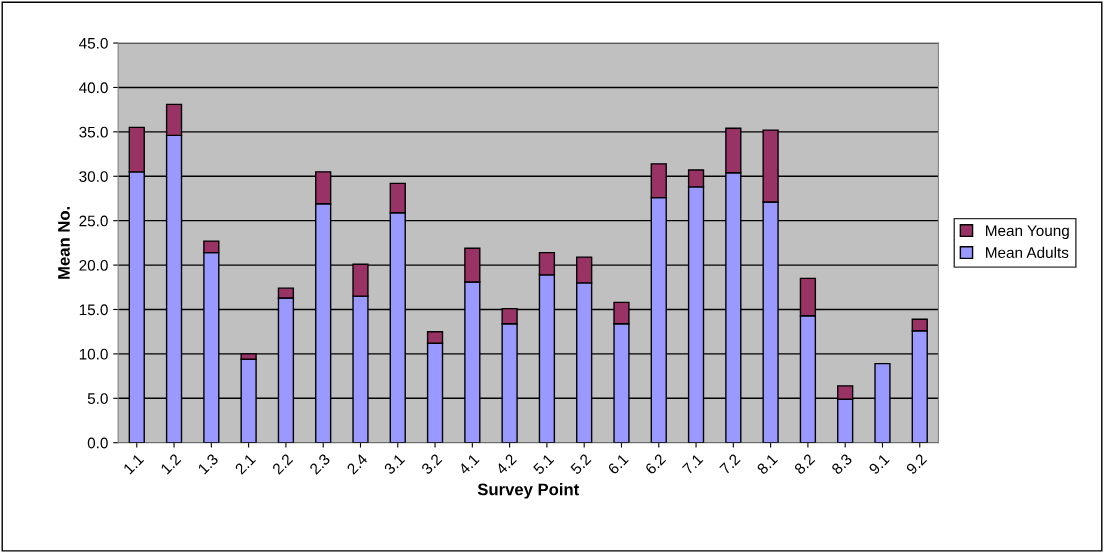 The image size is (1104, 552). What do you see at coordinates (767, 464) in the screenshot?
I see `x-tick-label: 8.1` at bounding box center [767, 464].